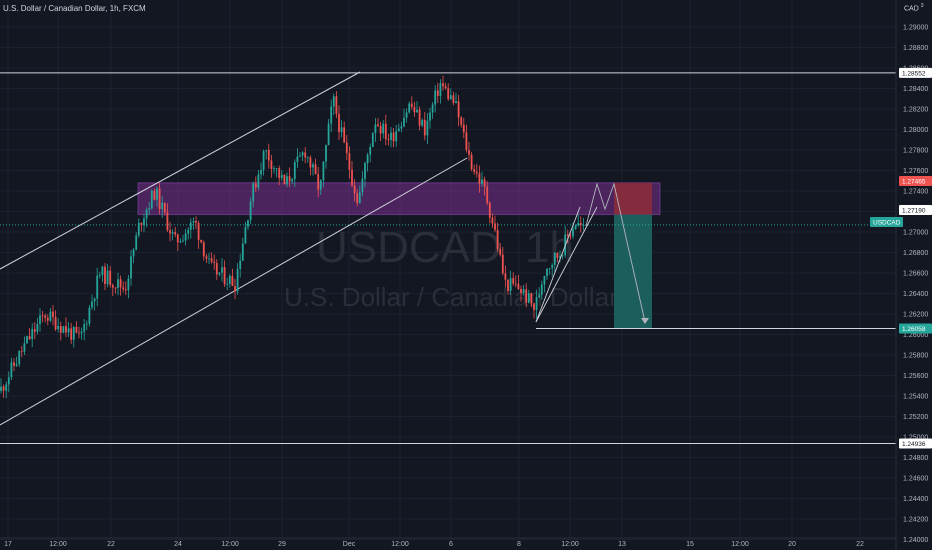 The image size is (932, 550). I want to click on y-tick-label: 1.26200, so click(915, 315).